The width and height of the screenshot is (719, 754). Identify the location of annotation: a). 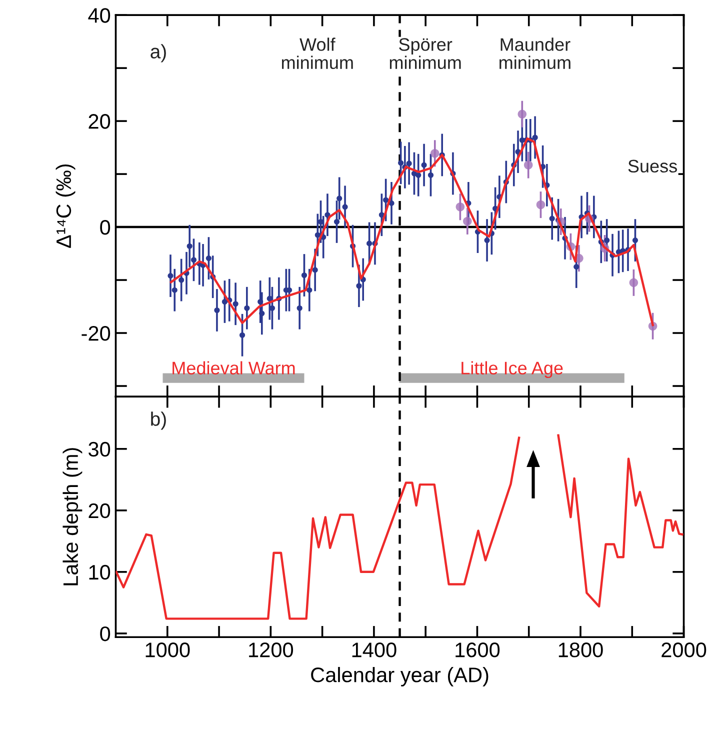
(158, 53).